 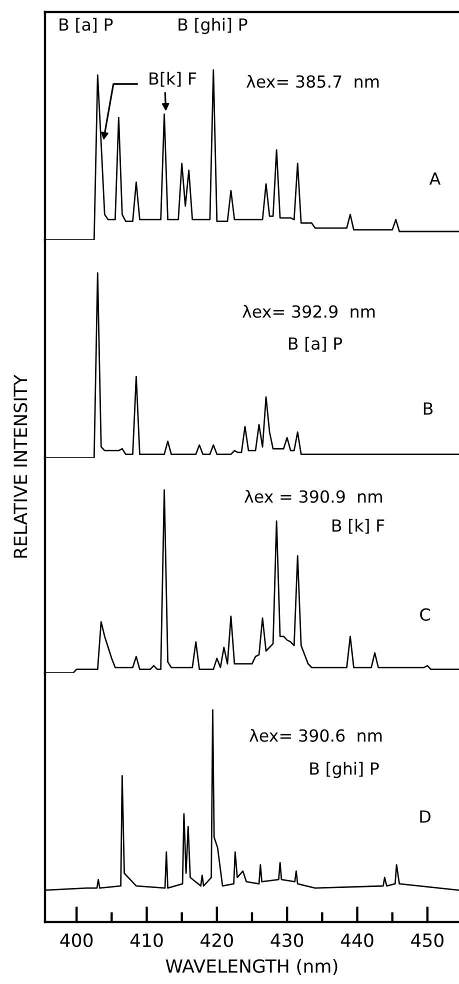 I want to click on annotation: B [ghi] P, so click(x=344, y=770).